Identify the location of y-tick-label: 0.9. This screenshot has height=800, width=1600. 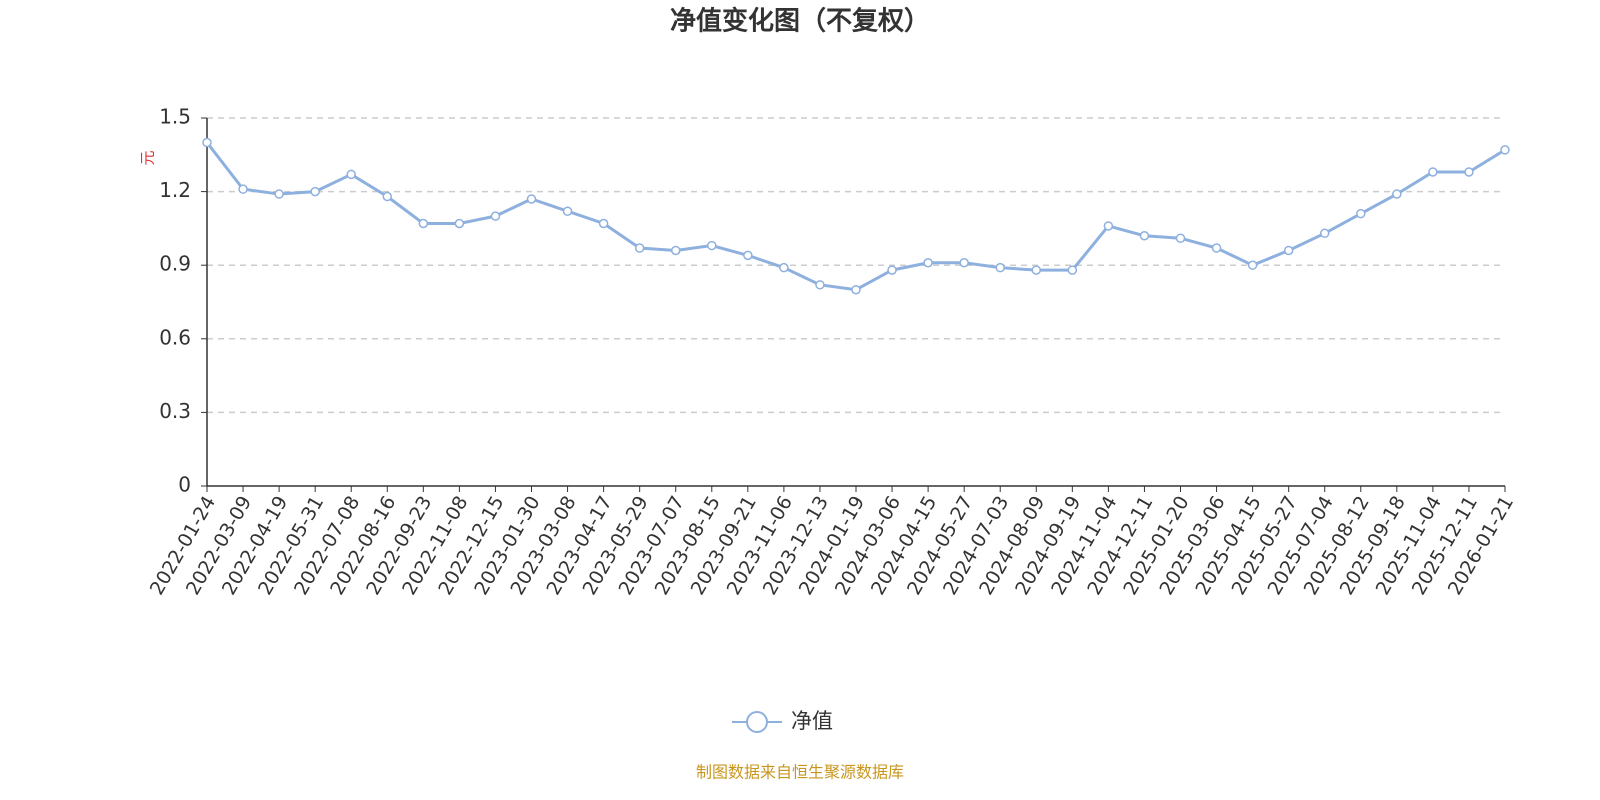
(175, 264).